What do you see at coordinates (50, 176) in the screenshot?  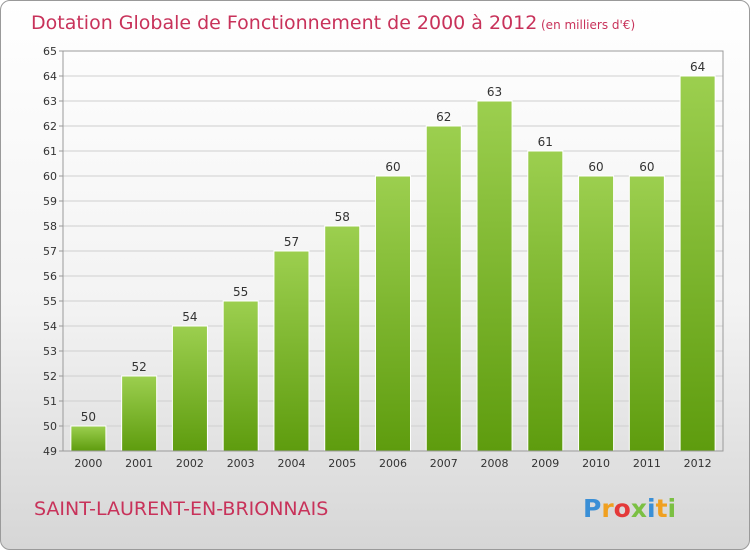 I see `y-tick-label: 60` at bounding box center [50, 176].